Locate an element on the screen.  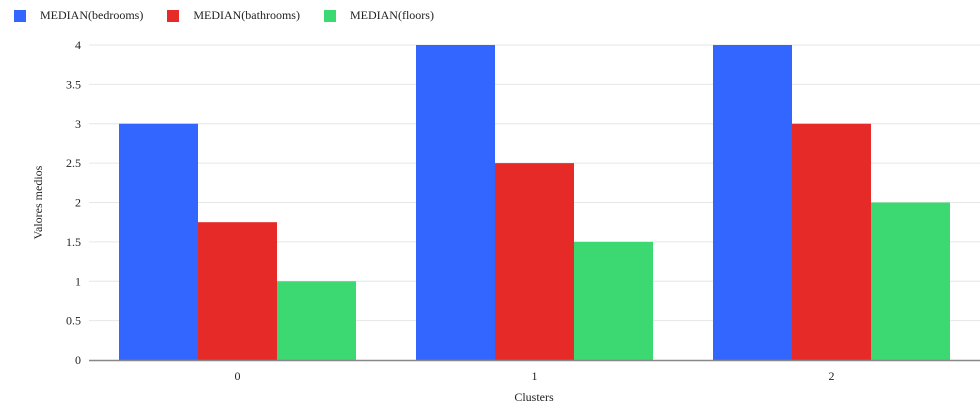
x-tick-label: 2 is located at coordinates (832, 376).